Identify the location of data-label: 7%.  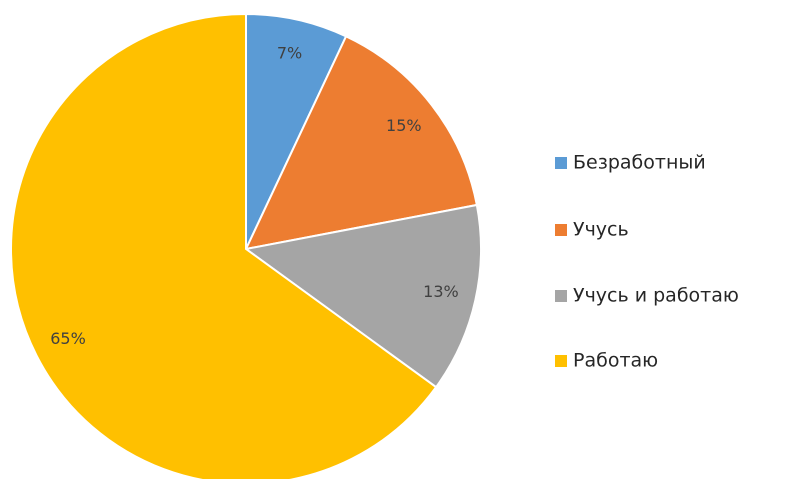
(289, 53).